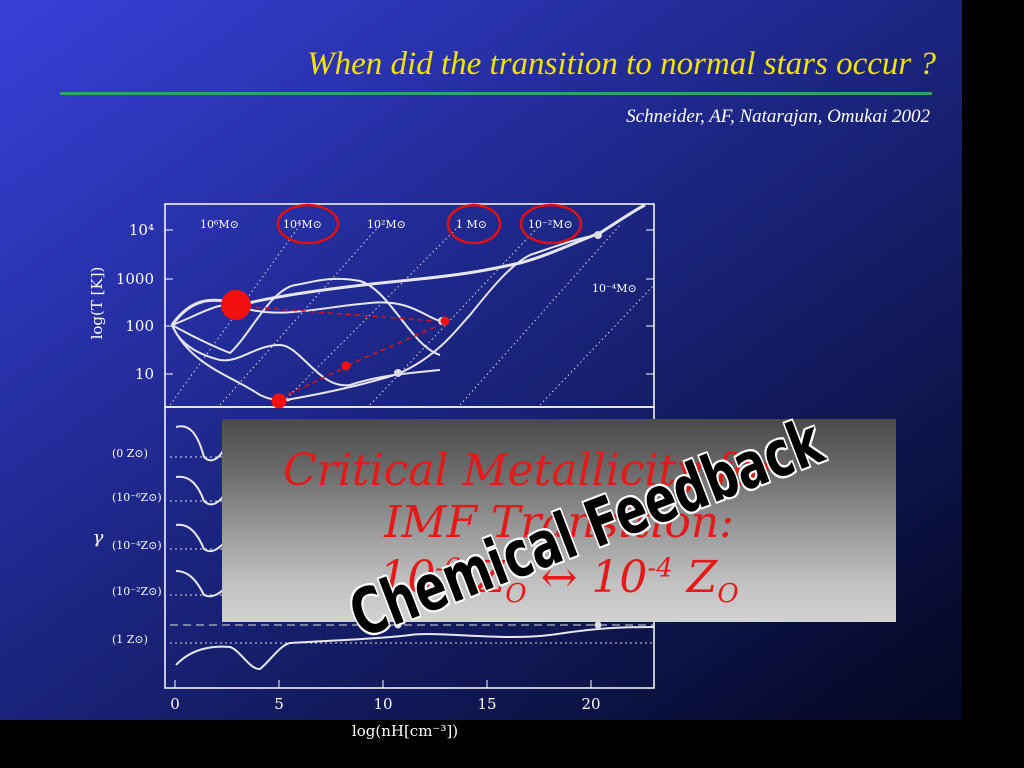 The height and width of the screenshot is (768, 1024). What do you see at coordinates (483, 577) in the screenshot?
I see `metallicity-z-left: Z` at bounding box center [483, 577].